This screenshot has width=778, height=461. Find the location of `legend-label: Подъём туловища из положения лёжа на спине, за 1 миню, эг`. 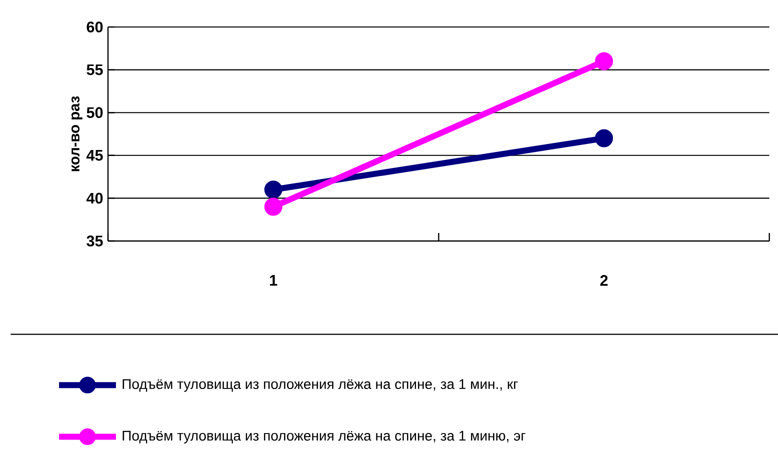

legend-label: Подъём туловища из положения лёжа на спине, за 1 миню, эг is located at coordinates (324, 437).